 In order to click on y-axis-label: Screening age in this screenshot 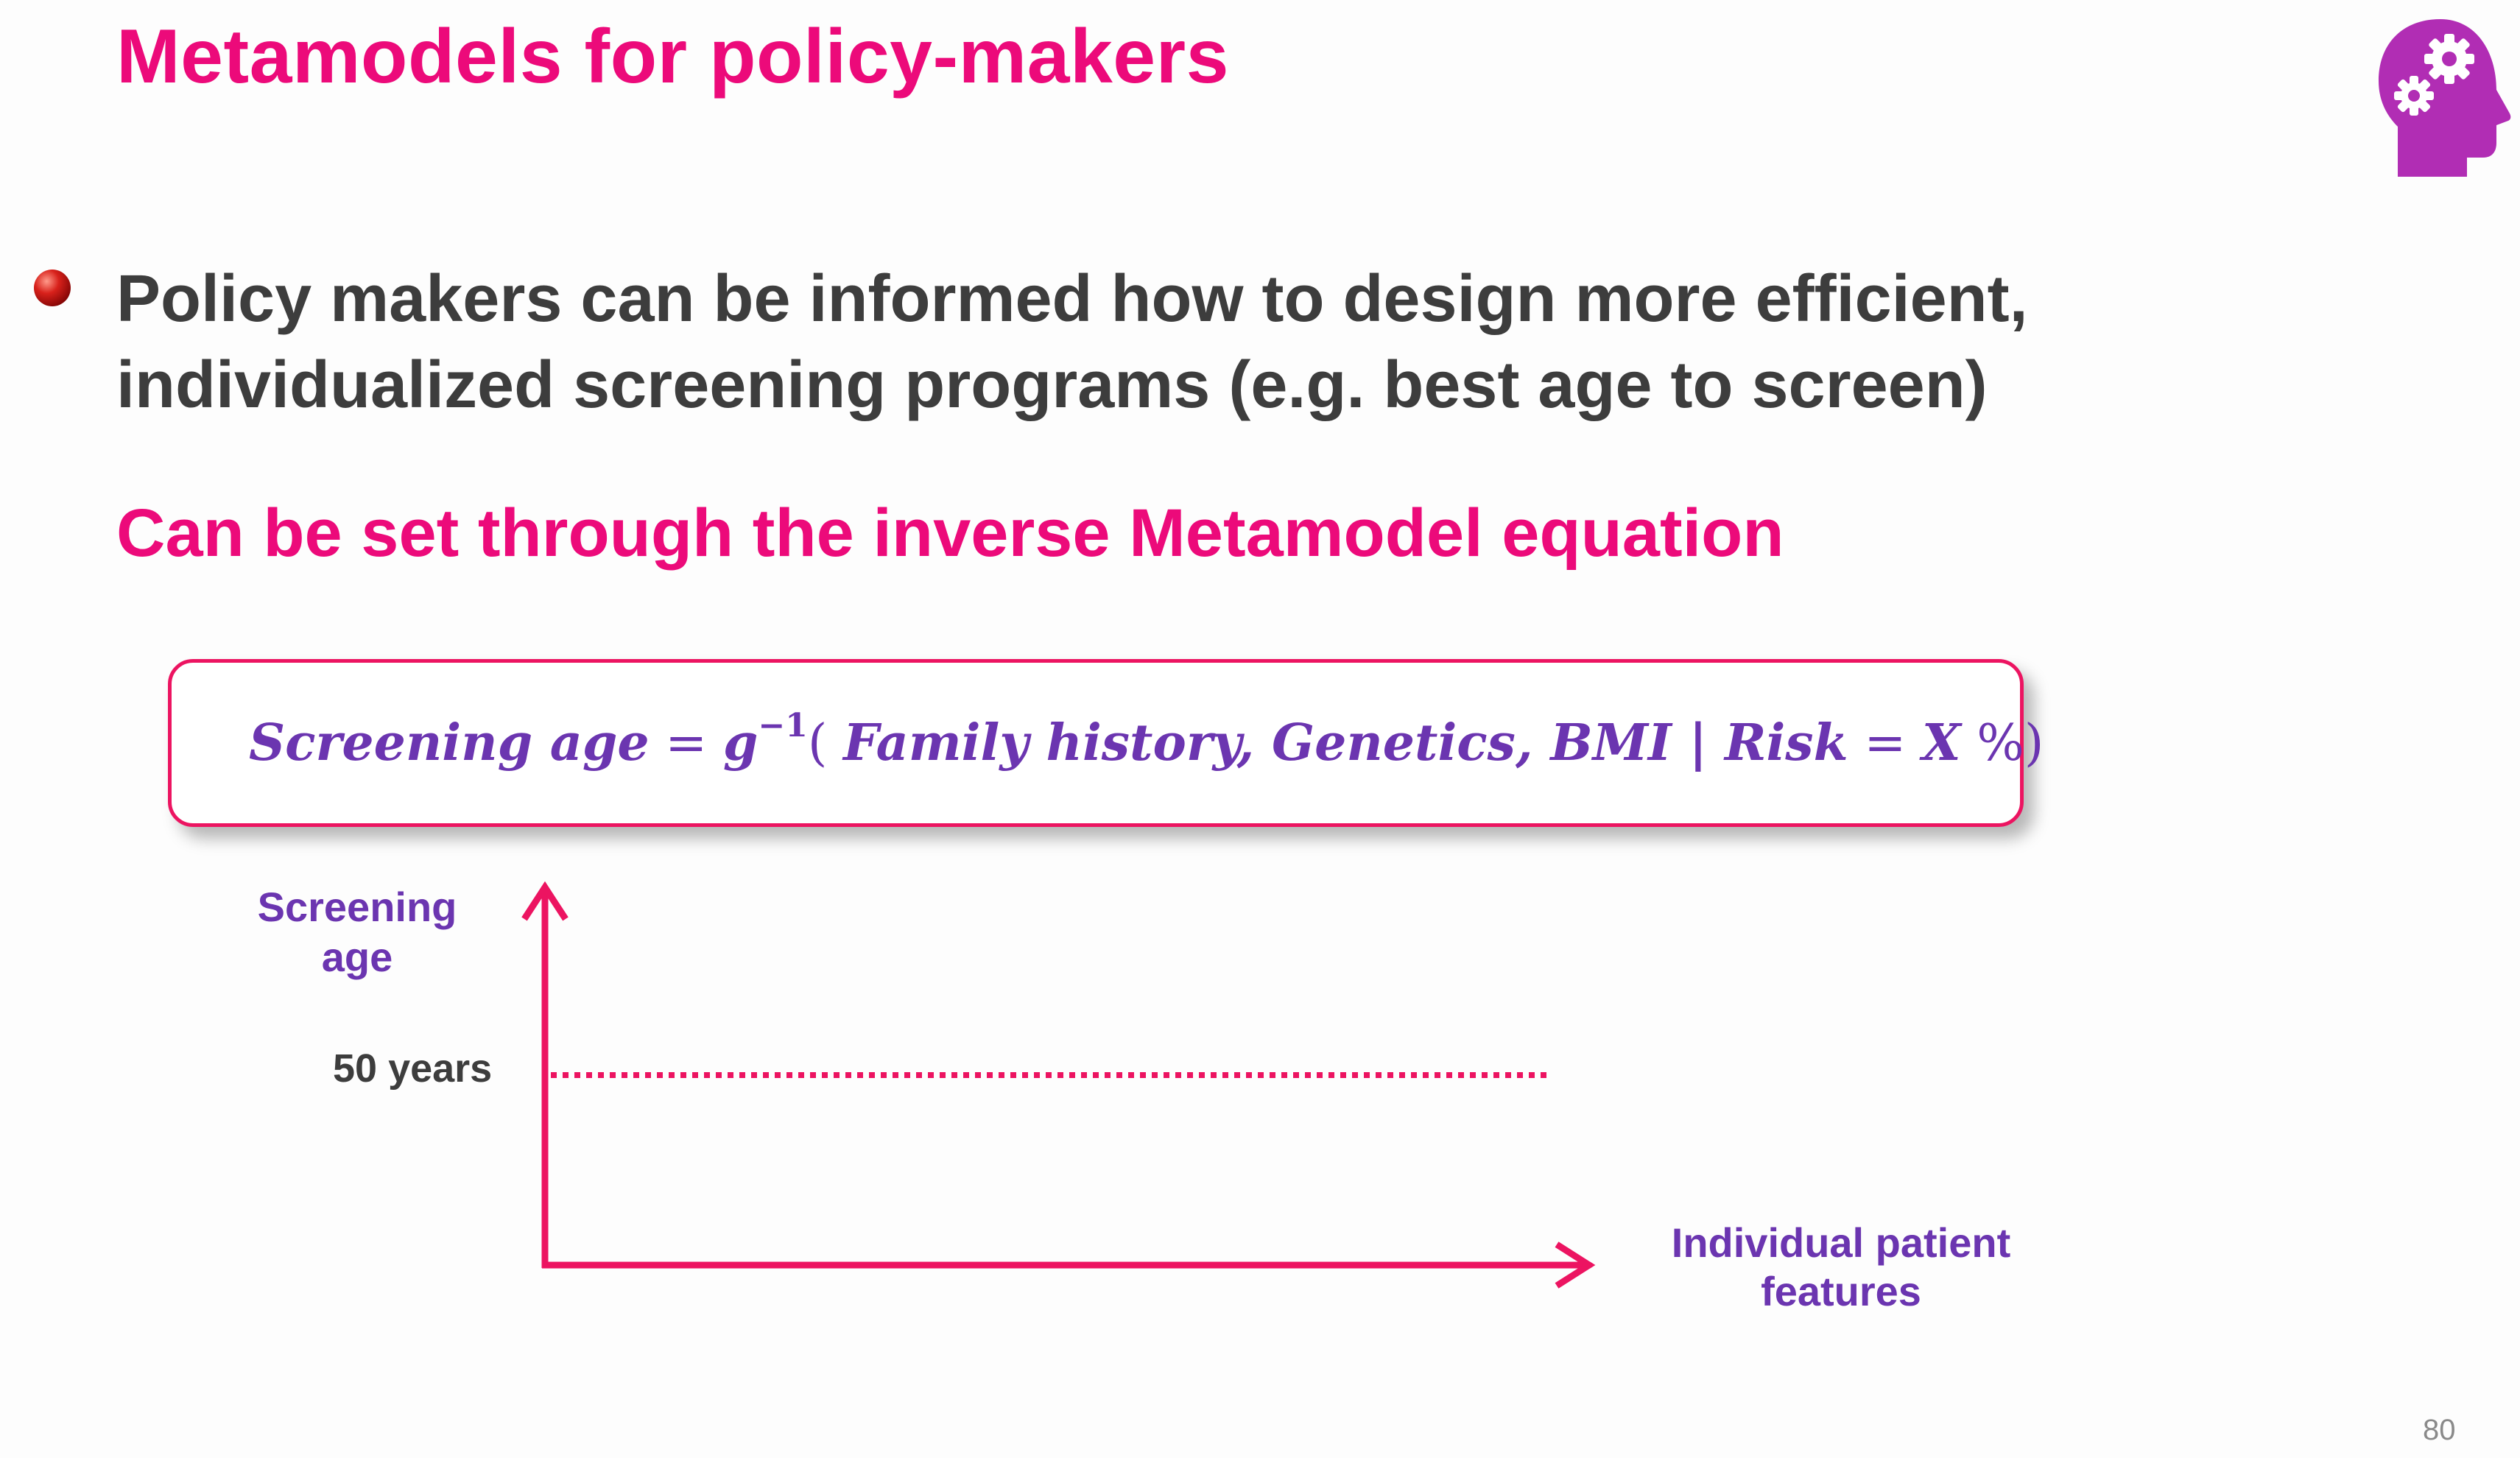, I will do `click(358, 932)`.